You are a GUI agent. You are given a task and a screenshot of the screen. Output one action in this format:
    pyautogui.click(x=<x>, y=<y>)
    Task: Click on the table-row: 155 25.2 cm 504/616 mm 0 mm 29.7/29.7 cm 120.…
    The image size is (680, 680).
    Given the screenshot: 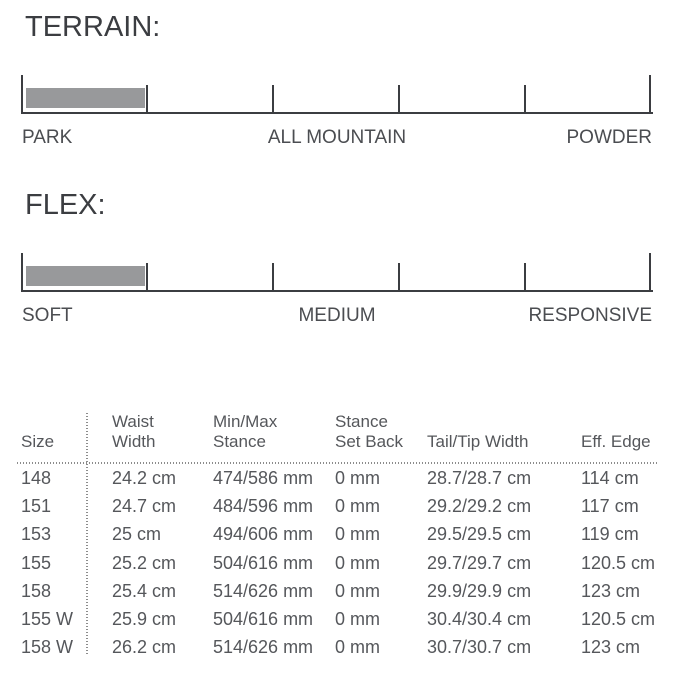 What is the action you would take?
    pyautogui.click(x=337, y=563)
    